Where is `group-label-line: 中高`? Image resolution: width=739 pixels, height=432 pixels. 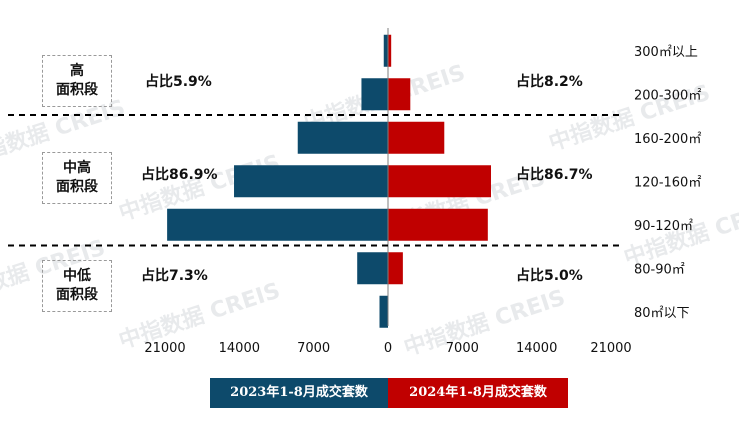
group-label-line: 中高 is located at coordinates (77, 168).